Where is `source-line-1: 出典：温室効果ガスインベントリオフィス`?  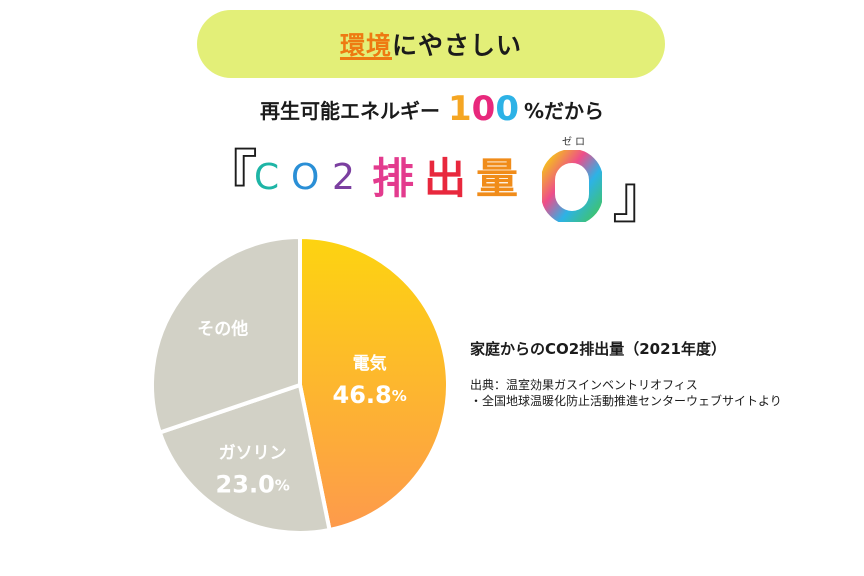 source-line-1: 出典：温室効果ガスインベントリオフィス is located at coordinates (584, 385).